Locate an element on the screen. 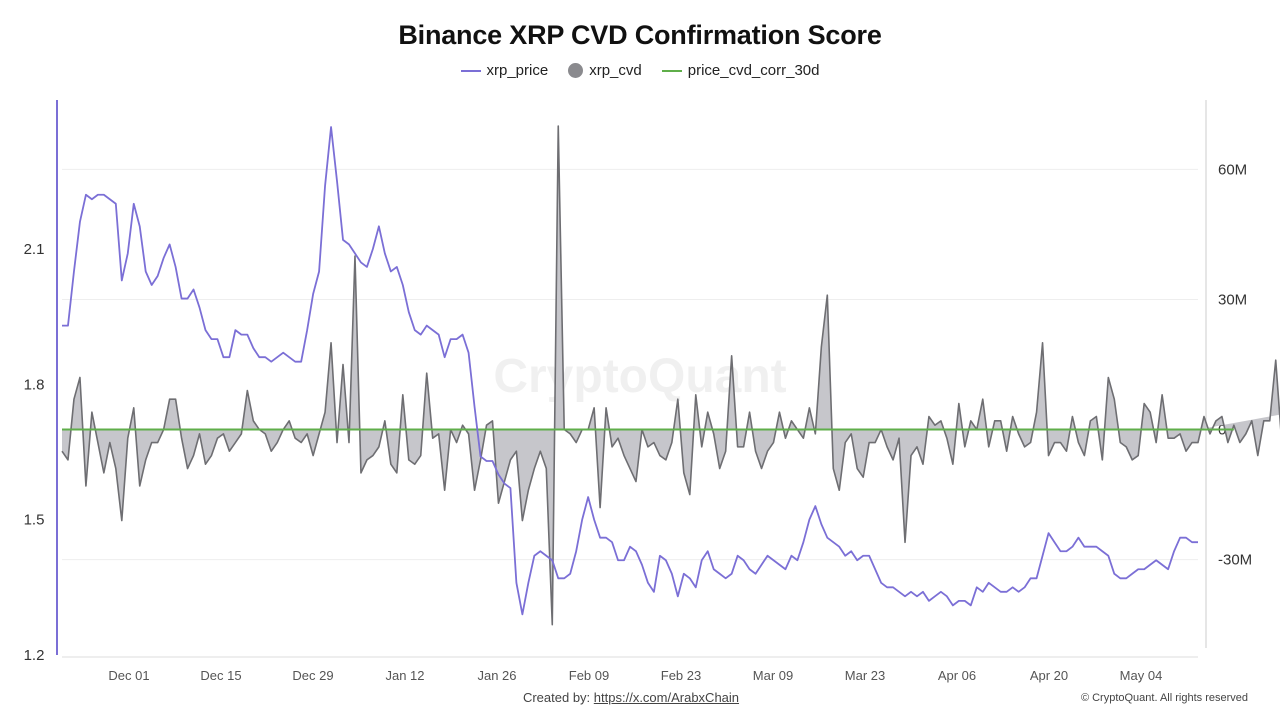 This screenshot has width=1280, height=720. legend-label-price-cvd-corr: price_cvd_corr_30d is located at coordinates (753, 70).